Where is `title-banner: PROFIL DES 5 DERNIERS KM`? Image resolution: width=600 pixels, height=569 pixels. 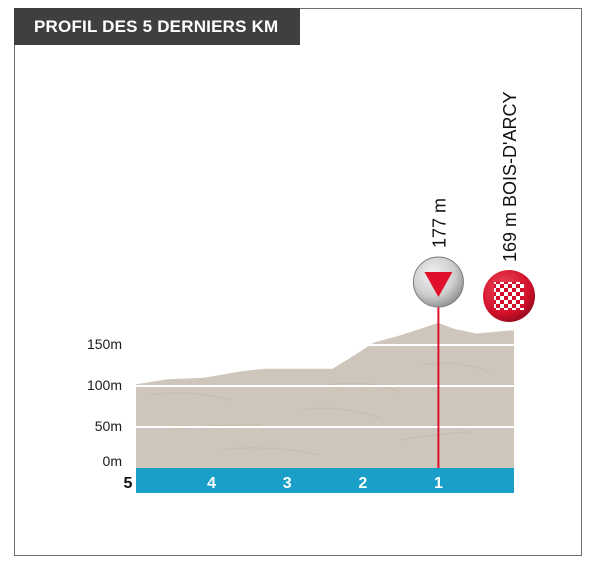 title-banner: PROFIL DES 5 DERNIERS KM is located at coordinates (157, 26).